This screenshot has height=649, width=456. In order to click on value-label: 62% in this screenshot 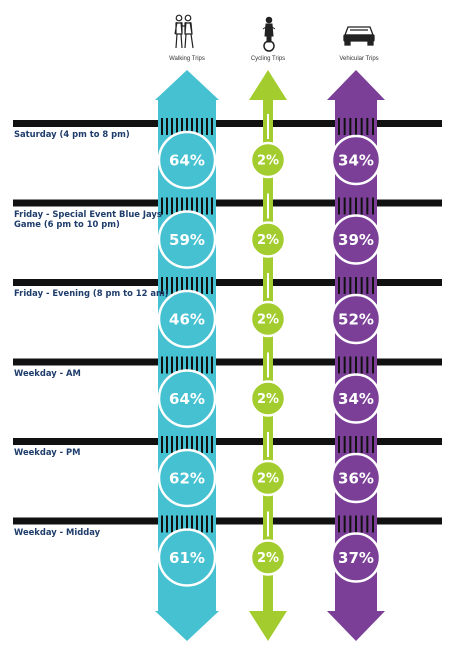, I will do `click(187, 479)`.